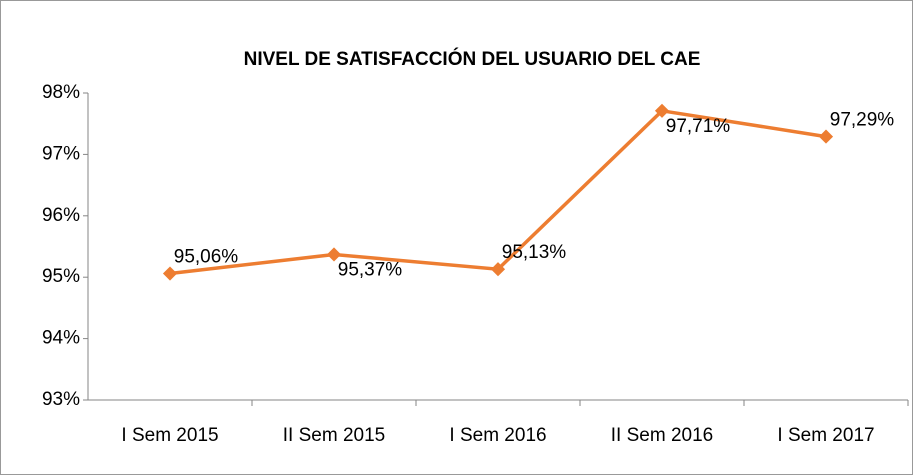 The width and height of the screenshot is (914, 476). Describe the element at coordinates (862, 120) in the screenshot. I see `data-label: 97,29%` at that location.